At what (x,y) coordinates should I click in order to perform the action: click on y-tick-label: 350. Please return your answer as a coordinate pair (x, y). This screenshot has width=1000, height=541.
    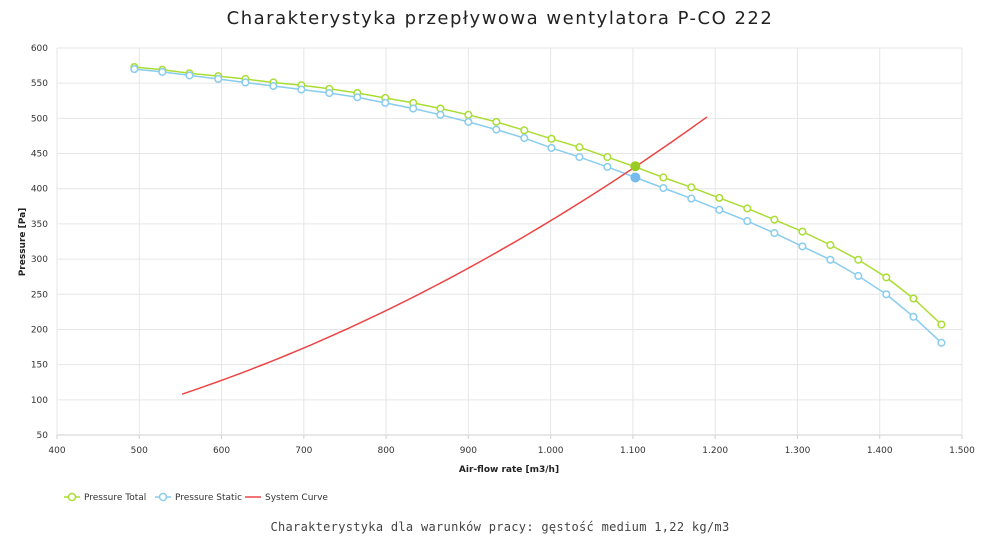
    Looking at the image, I should click on (39, 225).